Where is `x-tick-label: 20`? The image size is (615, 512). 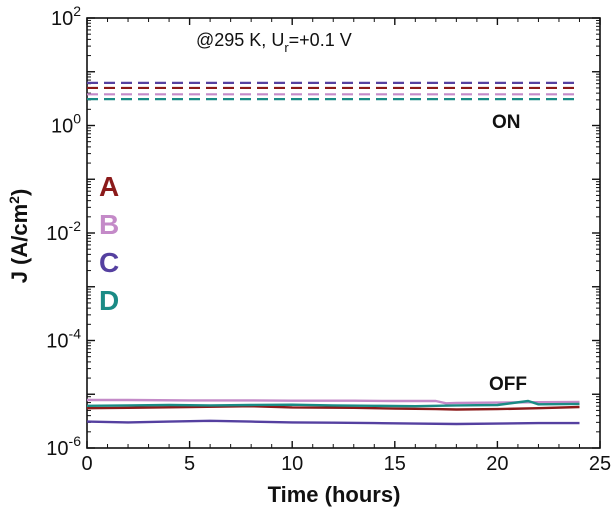
x-tick-label: 20 is located at coordinates (497, 464).